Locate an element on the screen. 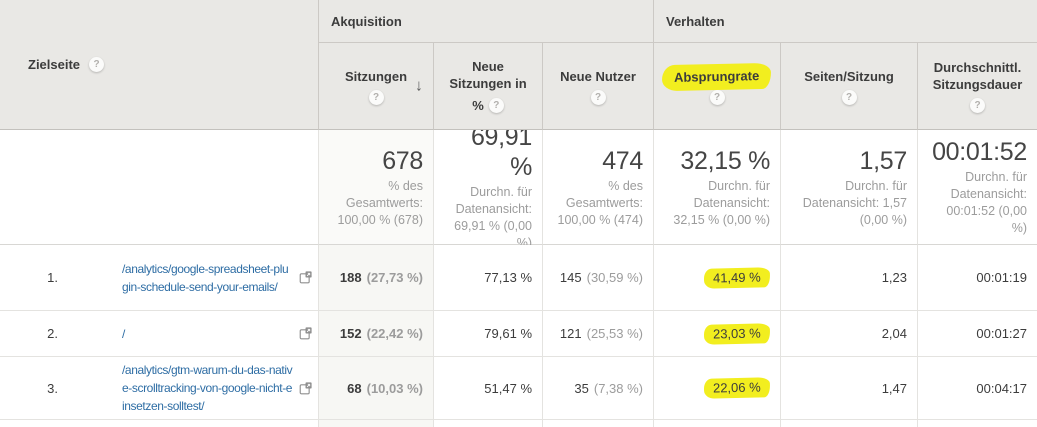 The height and width of the screenshot is (427, 1037). sessions-value: 188 is located at coordinates (350, 277).